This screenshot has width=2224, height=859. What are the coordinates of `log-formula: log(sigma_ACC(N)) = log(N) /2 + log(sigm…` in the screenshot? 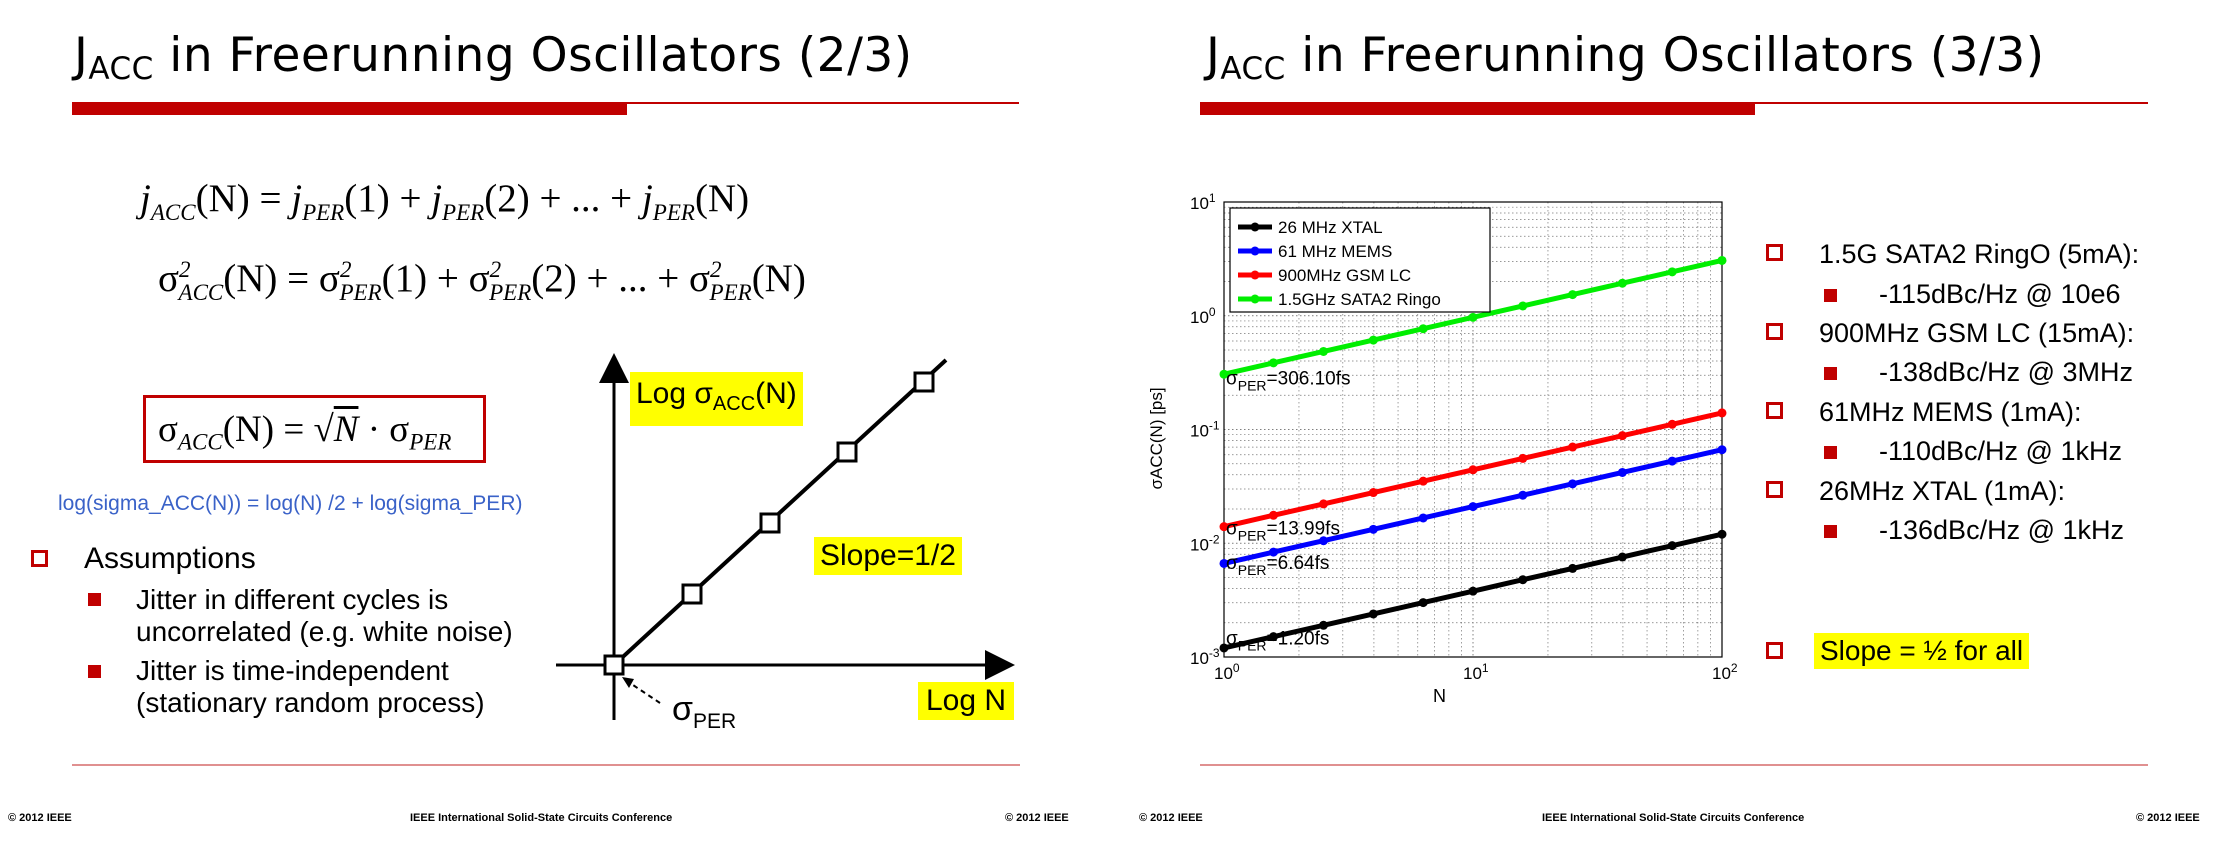 It's located at (290, 503).